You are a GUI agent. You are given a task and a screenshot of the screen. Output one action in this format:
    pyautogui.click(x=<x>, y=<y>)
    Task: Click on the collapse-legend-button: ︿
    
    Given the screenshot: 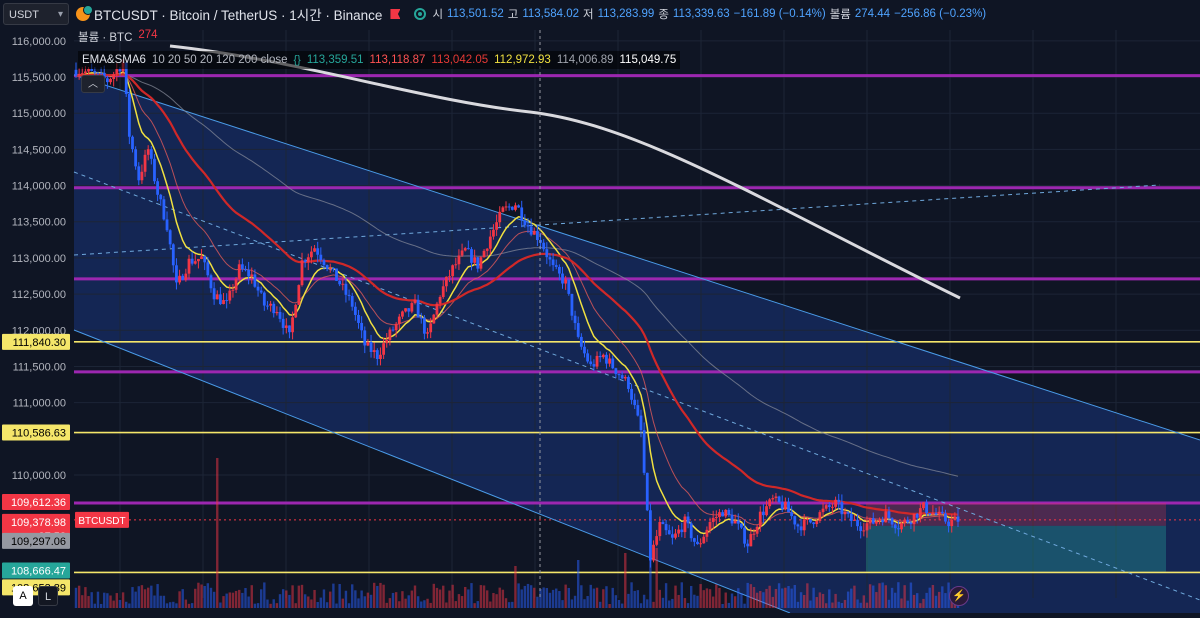 What is the action you would take?
    pyautogui.click(x=93, y=84)
    